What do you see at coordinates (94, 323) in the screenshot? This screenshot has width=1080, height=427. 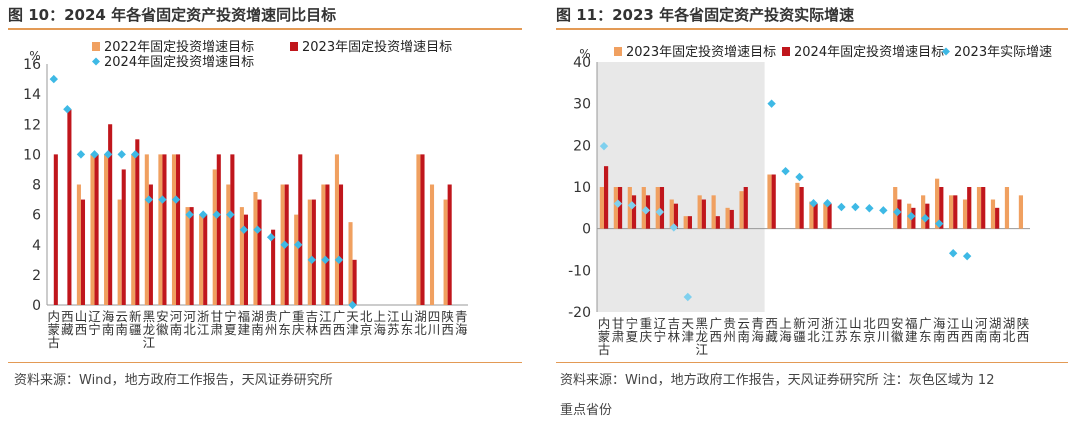 I see `x-tick-label: 辽宁` at bounding box center [94, 323].